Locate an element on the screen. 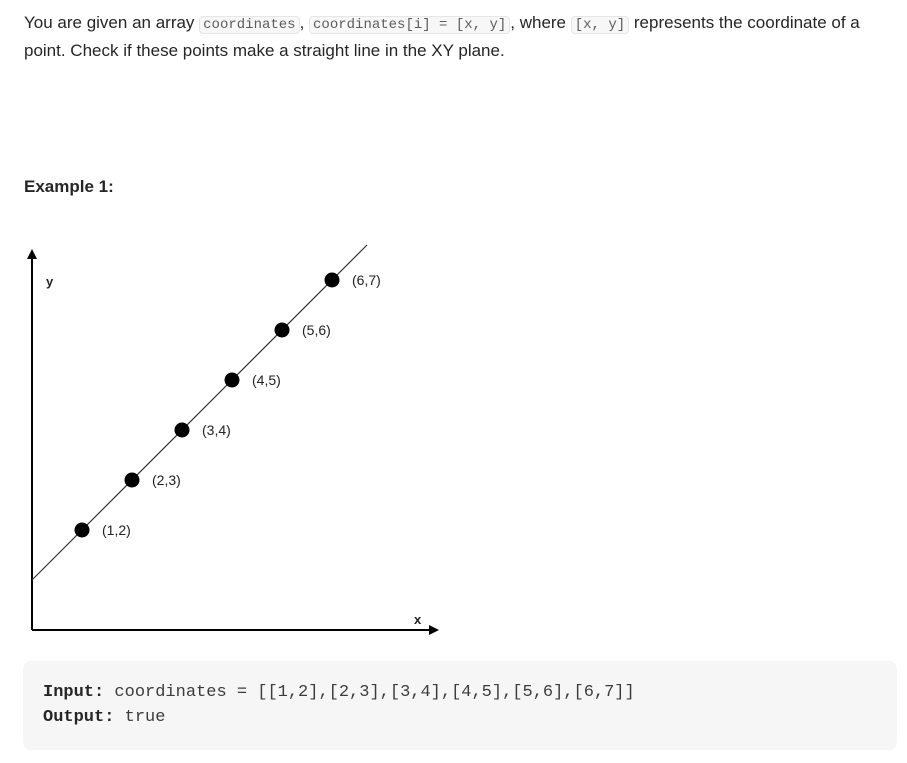 The width and height of the screenshot is (907, 763). point-label-5: (5,6) is located at coordinates (316, 330).